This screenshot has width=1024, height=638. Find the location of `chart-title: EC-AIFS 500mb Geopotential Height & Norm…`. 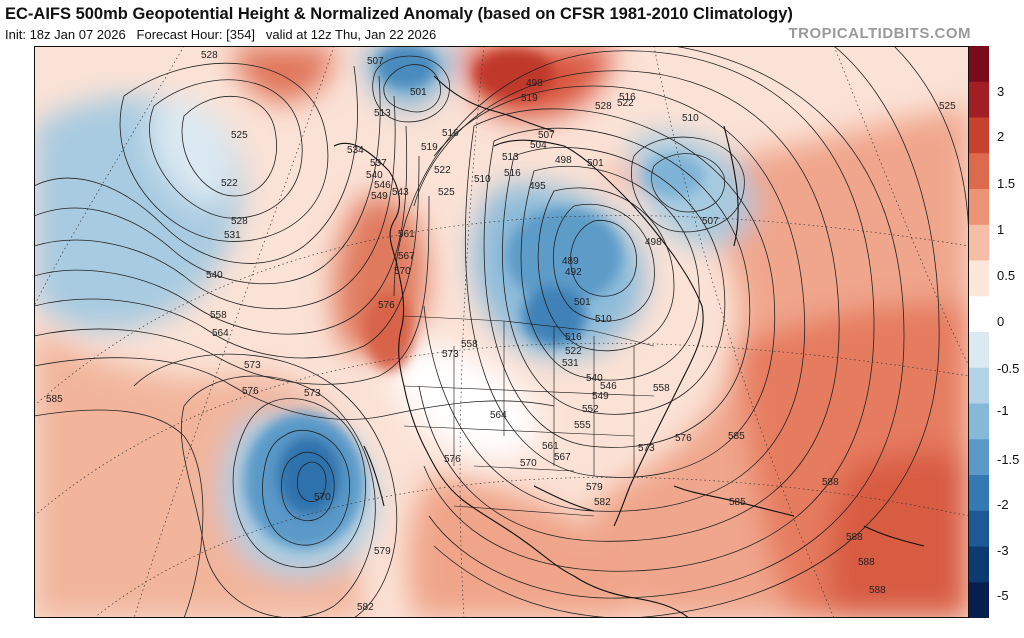

chart-title: EC-AIFS 500mb Geopotential Height & Norm… is located at coordinates (399, 14).